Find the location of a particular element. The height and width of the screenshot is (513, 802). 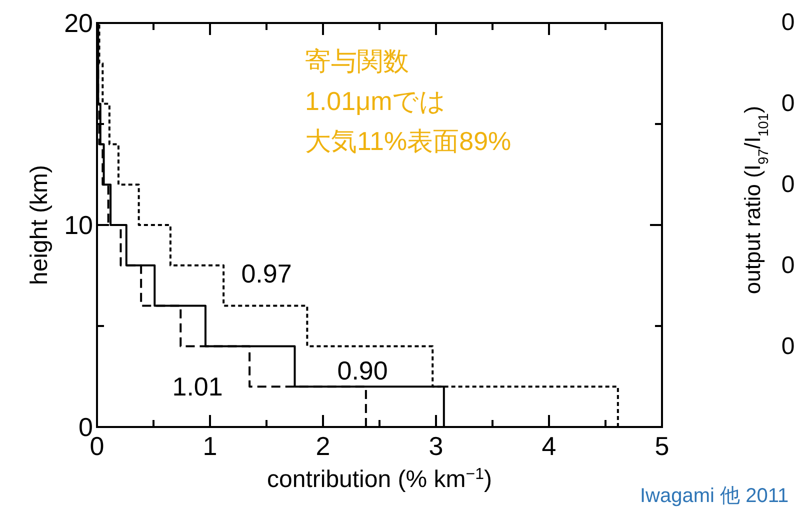

x-tick-label: 5 is located at coordinates (662, 446).